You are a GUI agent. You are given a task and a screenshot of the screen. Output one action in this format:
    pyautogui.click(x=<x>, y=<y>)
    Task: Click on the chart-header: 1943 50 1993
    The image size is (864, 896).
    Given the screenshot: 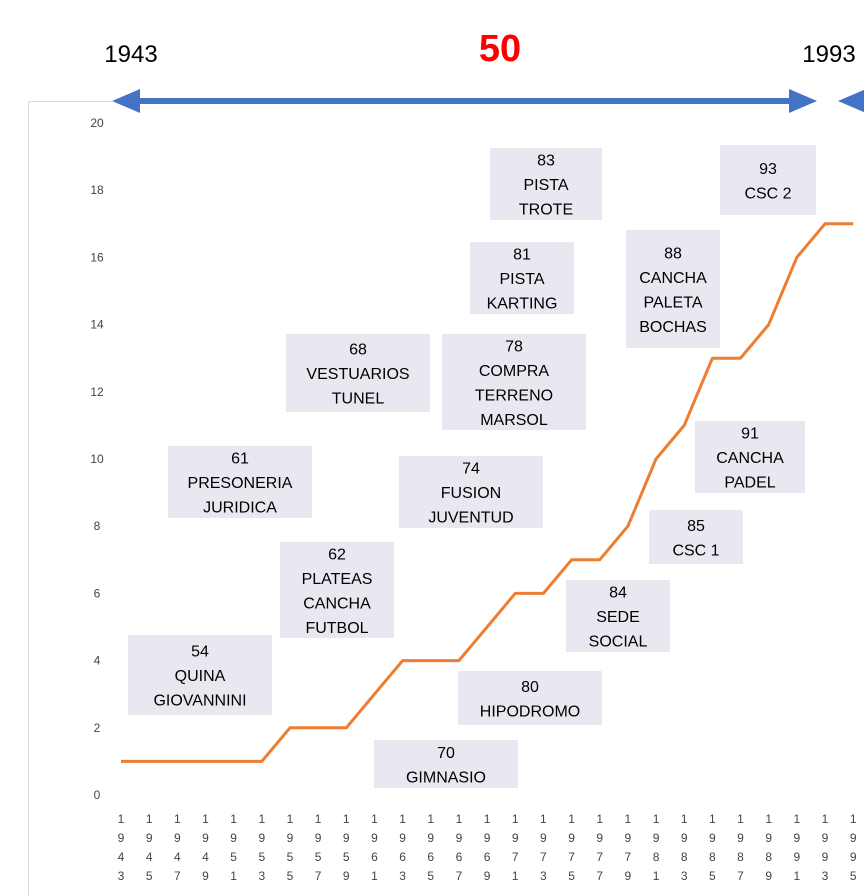 What is the action you would take?
    pyautogui.click(x=484, y=70)
    